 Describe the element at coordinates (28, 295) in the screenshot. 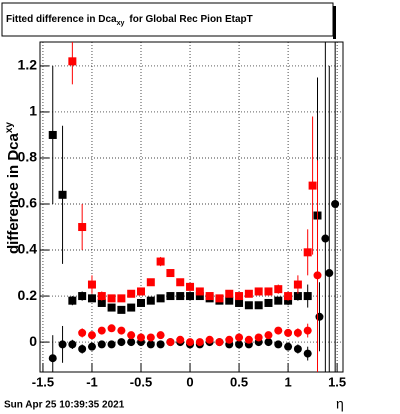

I see `y-tick-label: 0.2` at that location.